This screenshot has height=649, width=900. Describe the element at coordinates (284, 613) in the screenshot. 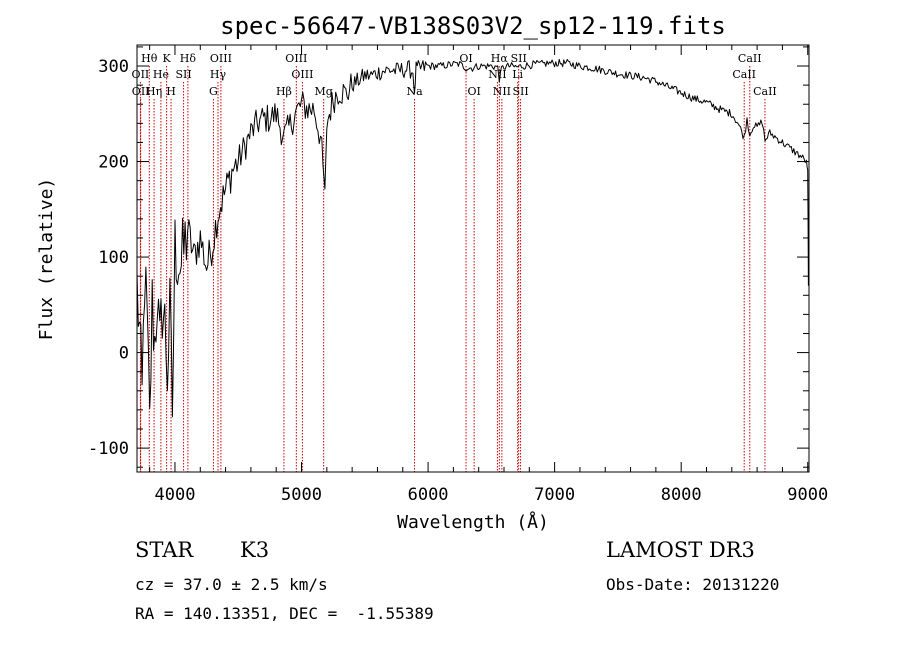

I see `coordinates: RA = 140.13351, DEC = -1.55389` at that location.